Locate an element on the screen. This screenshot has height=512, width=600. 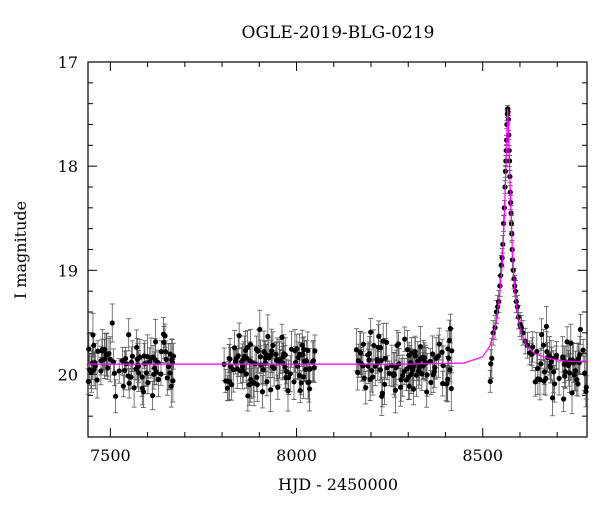
chart-title: OGLE-2019-BLG-0219 is located at coordinates (338, 33).